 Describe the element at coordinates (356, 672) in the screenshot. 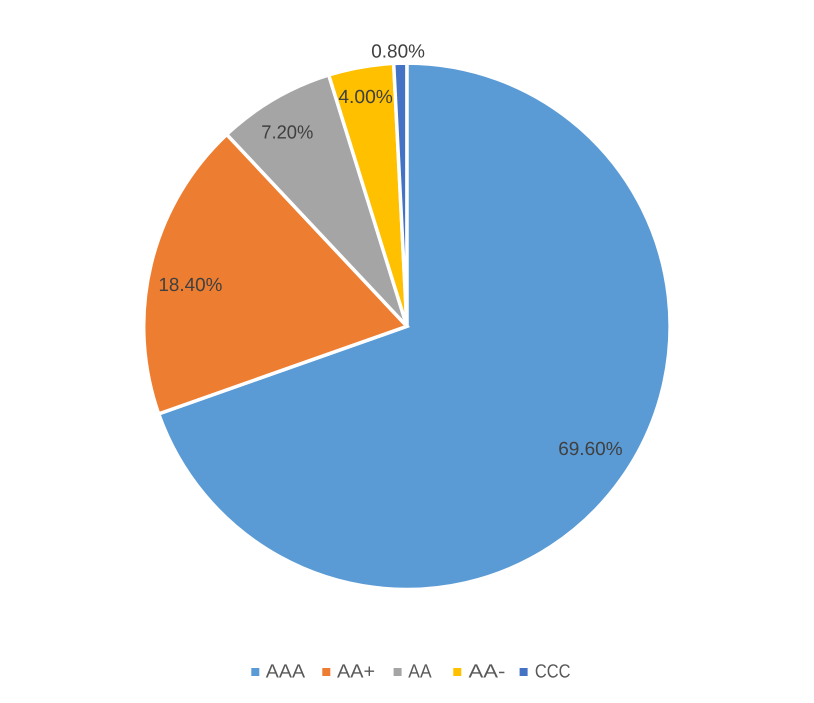

I see `svg-text: AA+` at that location.